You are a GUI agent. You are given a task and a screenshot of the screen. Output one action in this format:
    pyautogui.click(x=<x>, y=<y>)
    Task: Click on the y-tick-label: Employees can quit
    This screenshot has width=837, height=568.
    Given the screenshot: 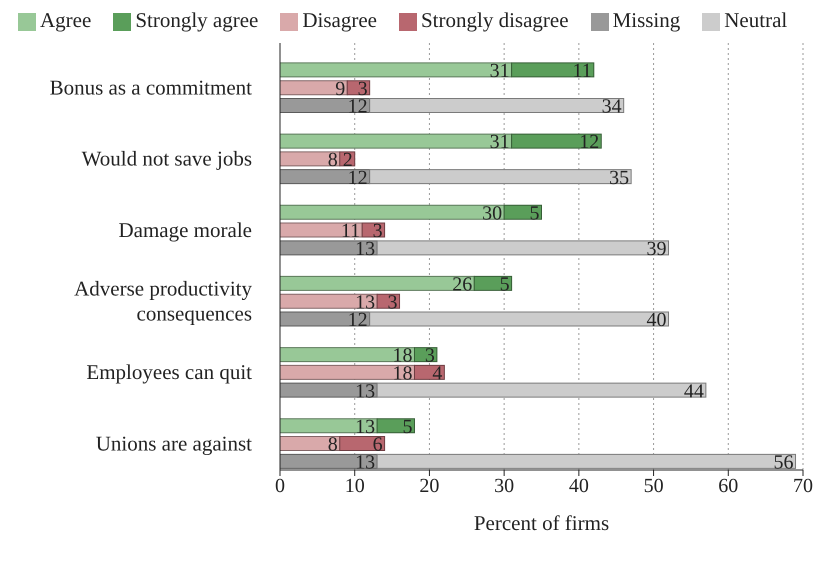 What is the action you would take?
    pyautogui.click(x=169, y=372)
    